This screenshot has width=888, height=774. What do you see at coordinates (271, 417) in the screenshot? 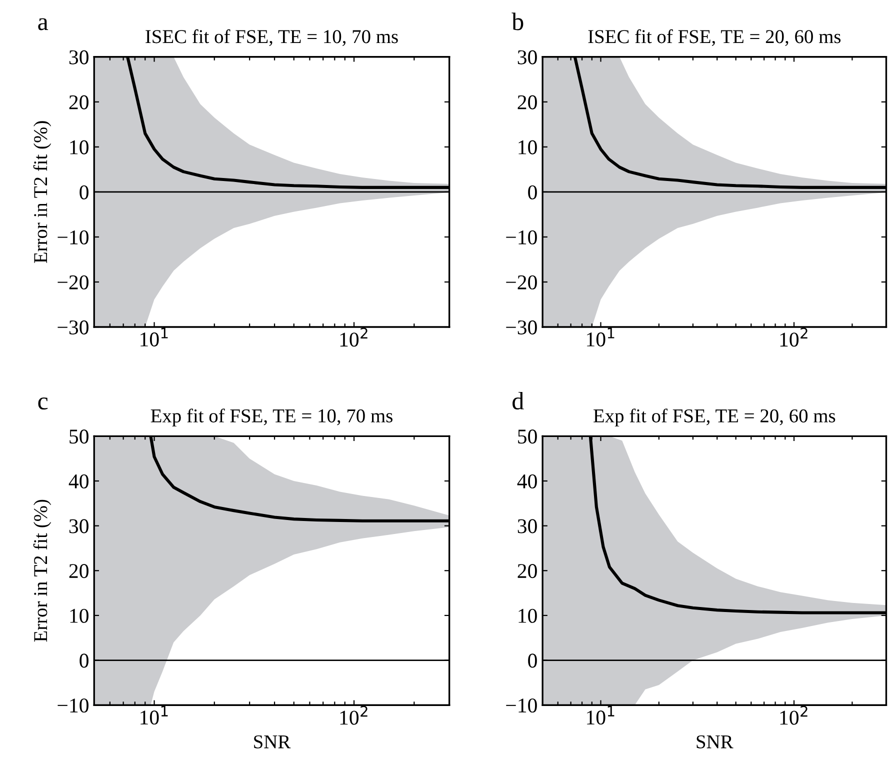
I see `chart-title: Exp fit of FSE, TE = 10, 70 ms` at bounding box center [271, 417].